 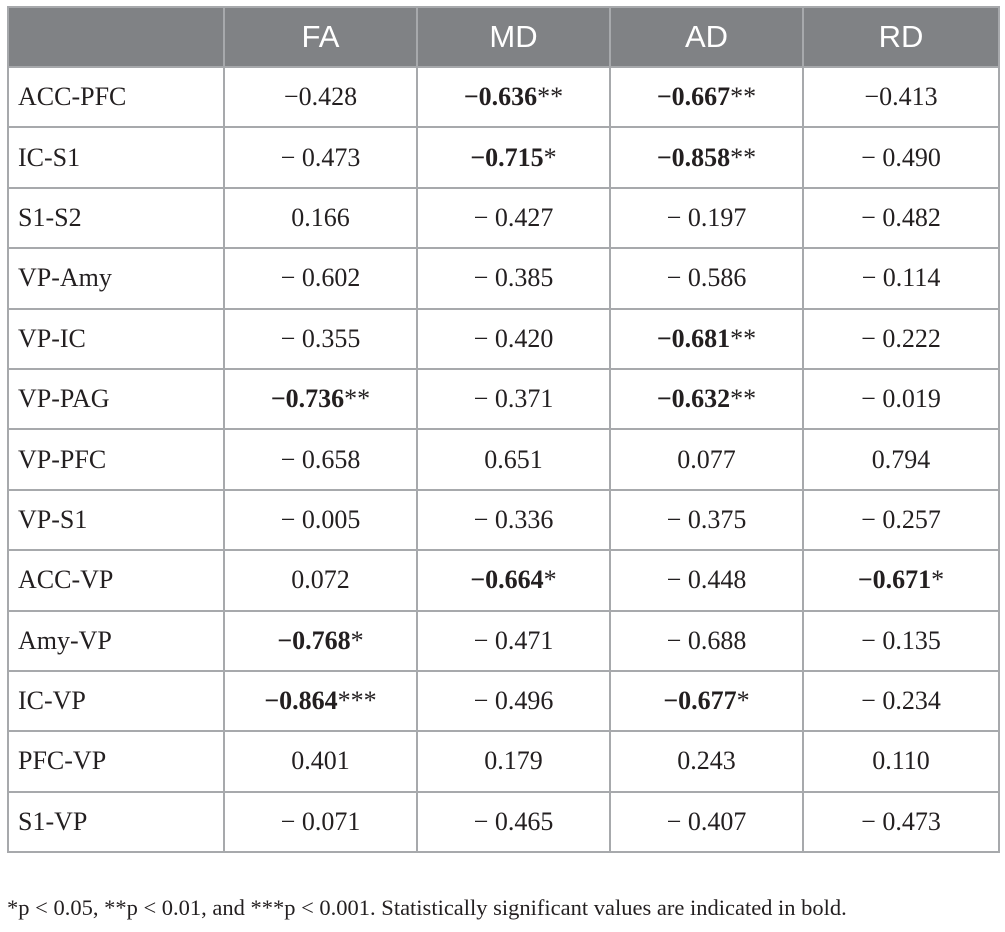 I want to click on cell-md: − 0.336, so click(x=513, y=520).